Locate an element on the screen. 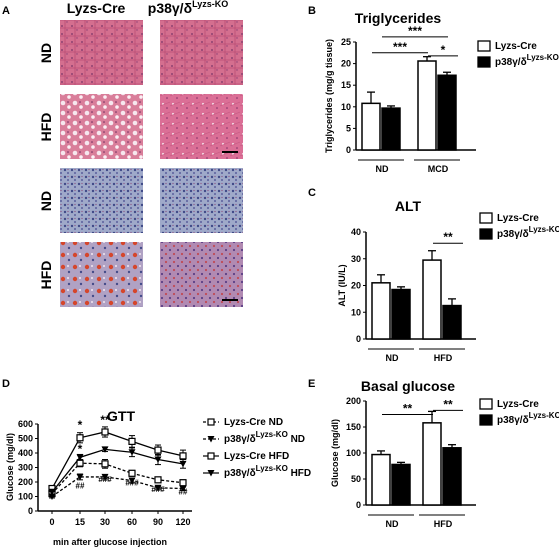 The height and width of the screenshot is (552, 559). legend-label: Lyzs-Cre is located at coordinates (518, 218).